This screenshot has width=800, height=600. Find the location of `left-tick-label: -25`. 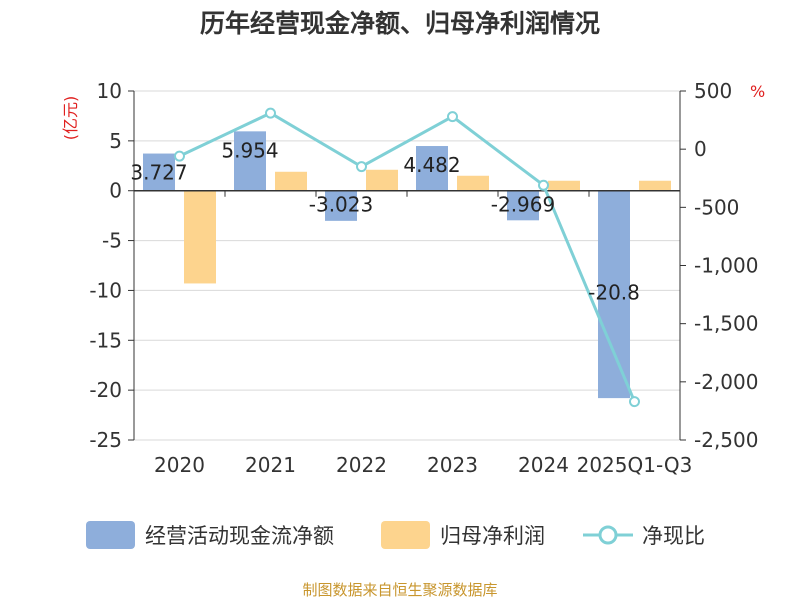

left-tick-label: -25 is located at coordinates (105, 440).